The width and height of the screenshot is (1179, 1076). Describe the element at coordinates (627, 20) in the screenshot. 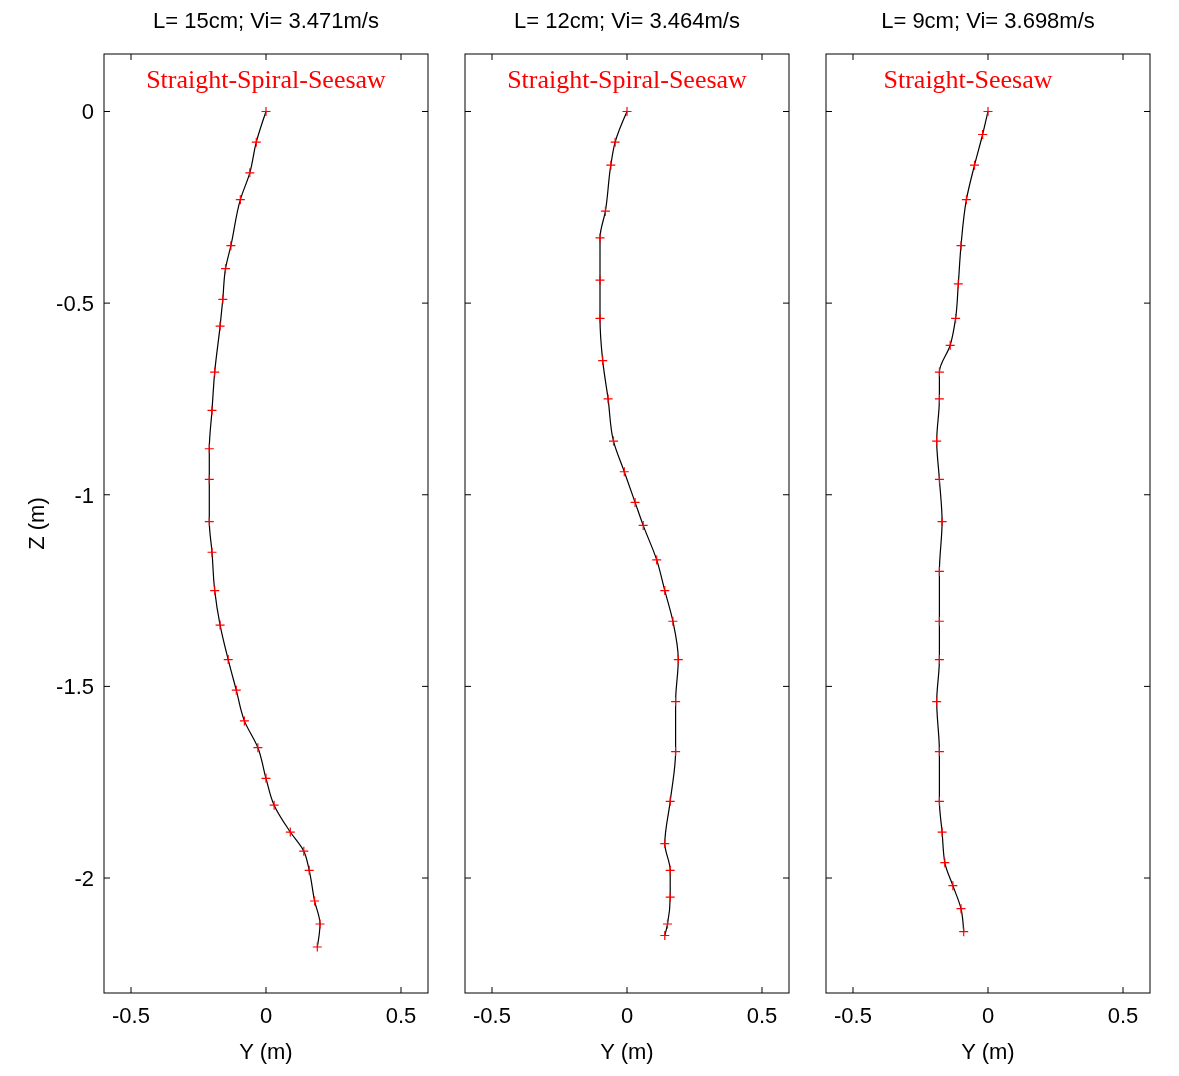

I see `chart-title: L= 12cm; Vi= 3.464m/s` at that location.